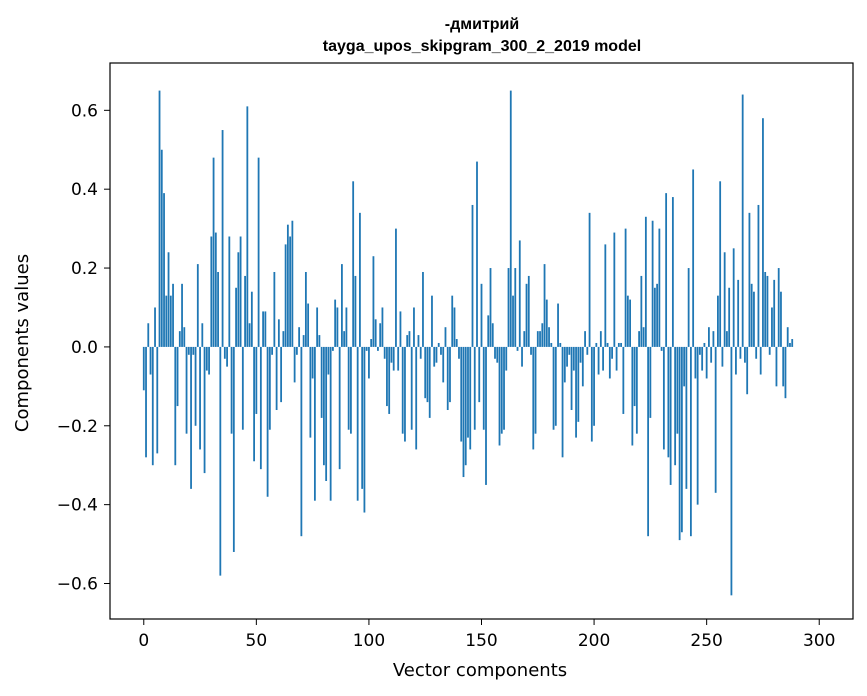 This screenshot has width=867, height=696. What do you see at coordinates (77, 585) in the screenshot?
I see `y-tick-label: −0.6` at bounding box center [77, 585].